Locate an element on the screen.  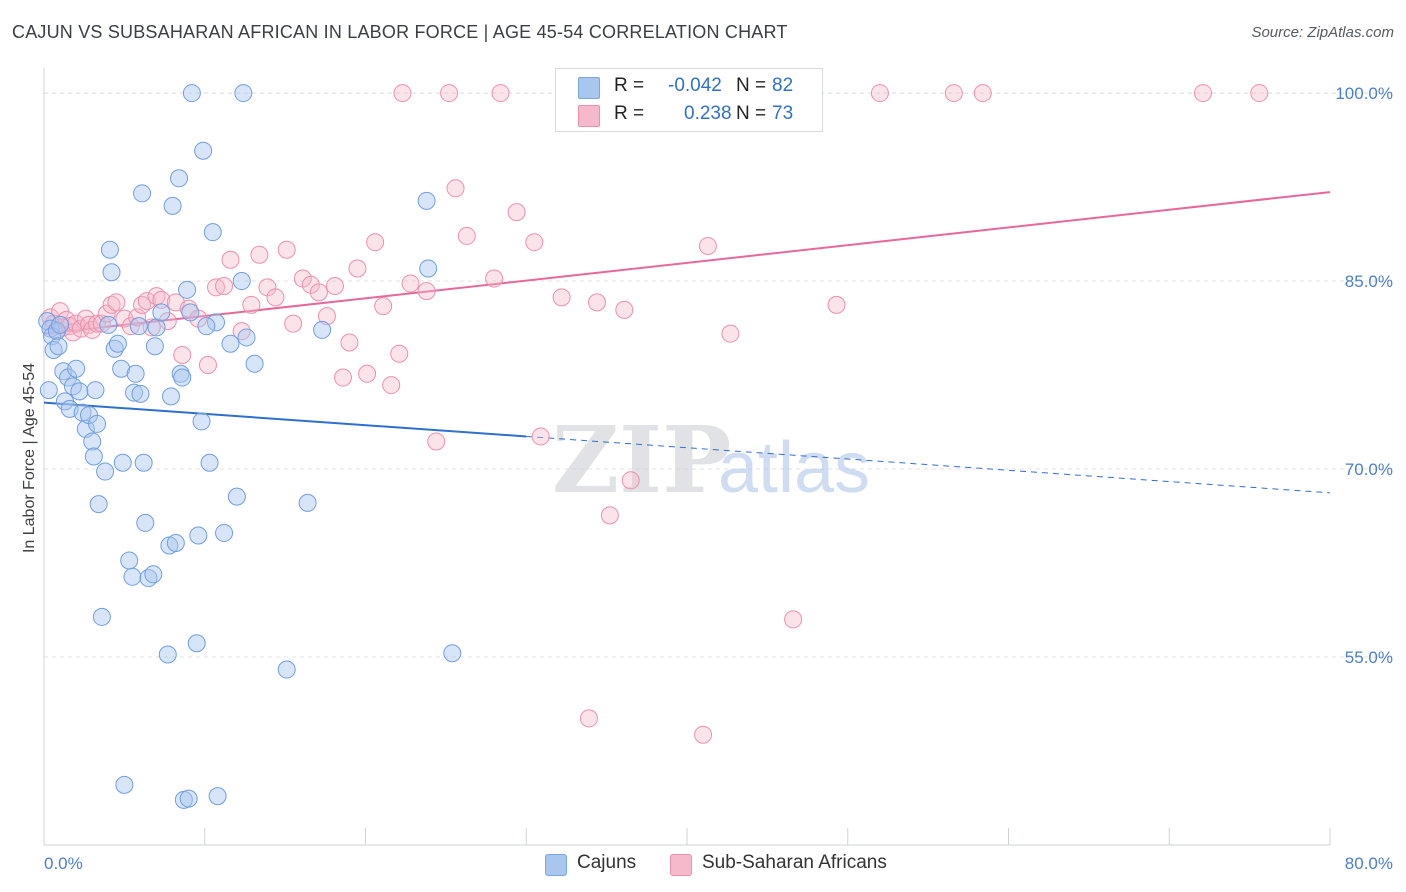
legend-swatch-cajuns is located at coordinates (589, 88).